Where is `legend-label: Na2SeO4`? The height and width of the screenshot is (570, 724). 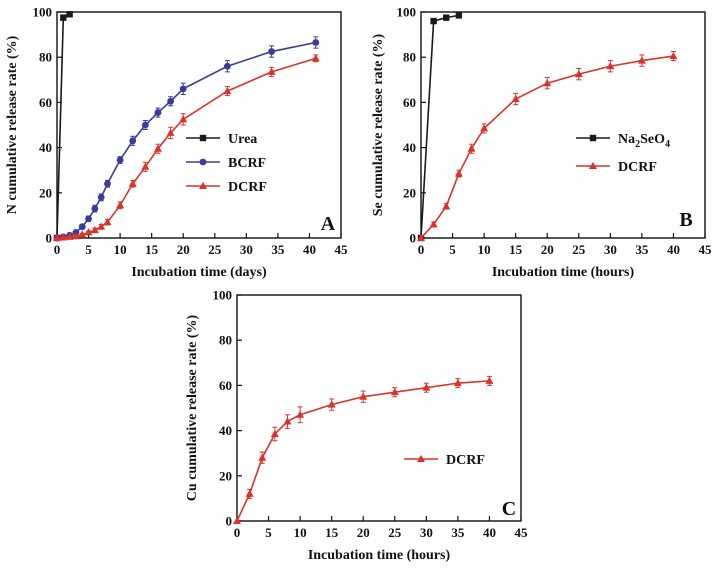 legend-label: Na2SeO4 is located at coordinates (644, 141).